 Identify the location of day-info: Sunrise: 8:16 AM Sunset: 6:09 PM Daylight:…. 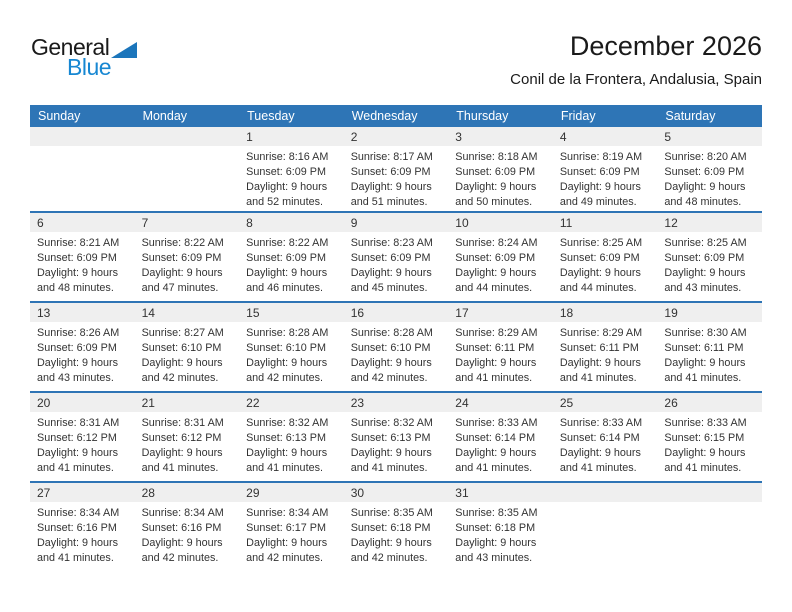
(291, 178).